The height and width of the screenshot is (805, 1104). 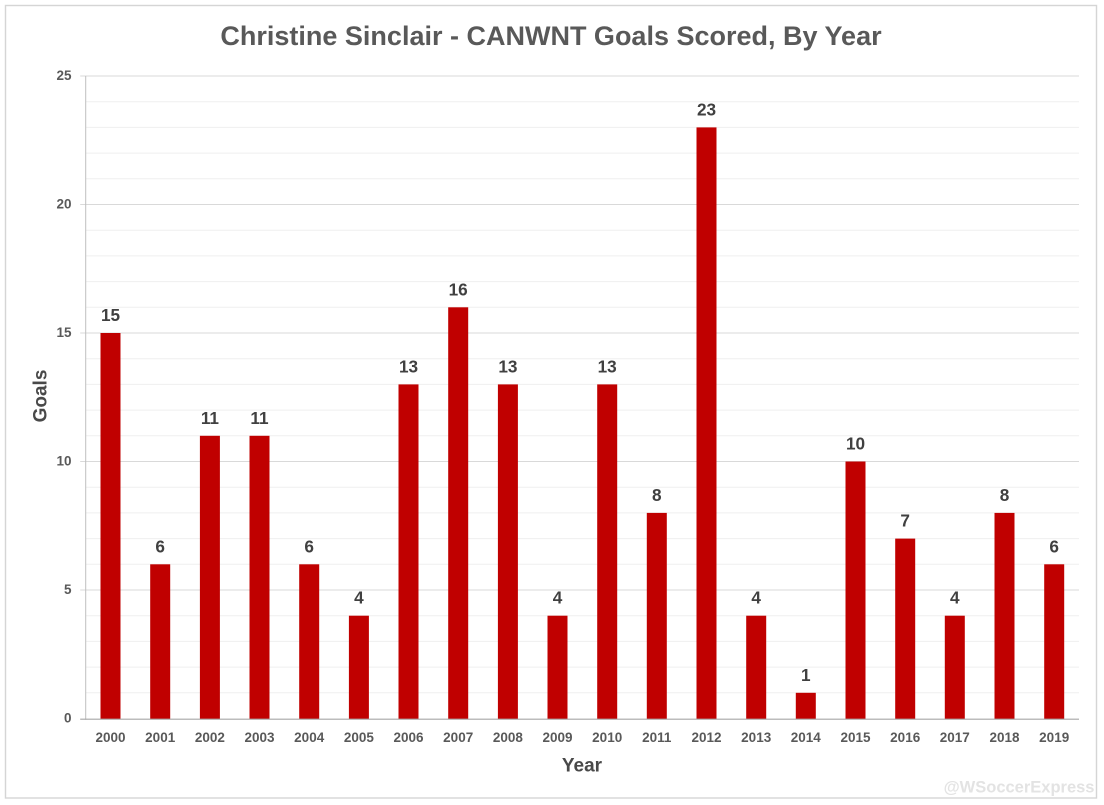 What do you see at coordinates (706, 737) in the screenshot?
I see `svg-text: 2012` at bounding box center [706, 737].